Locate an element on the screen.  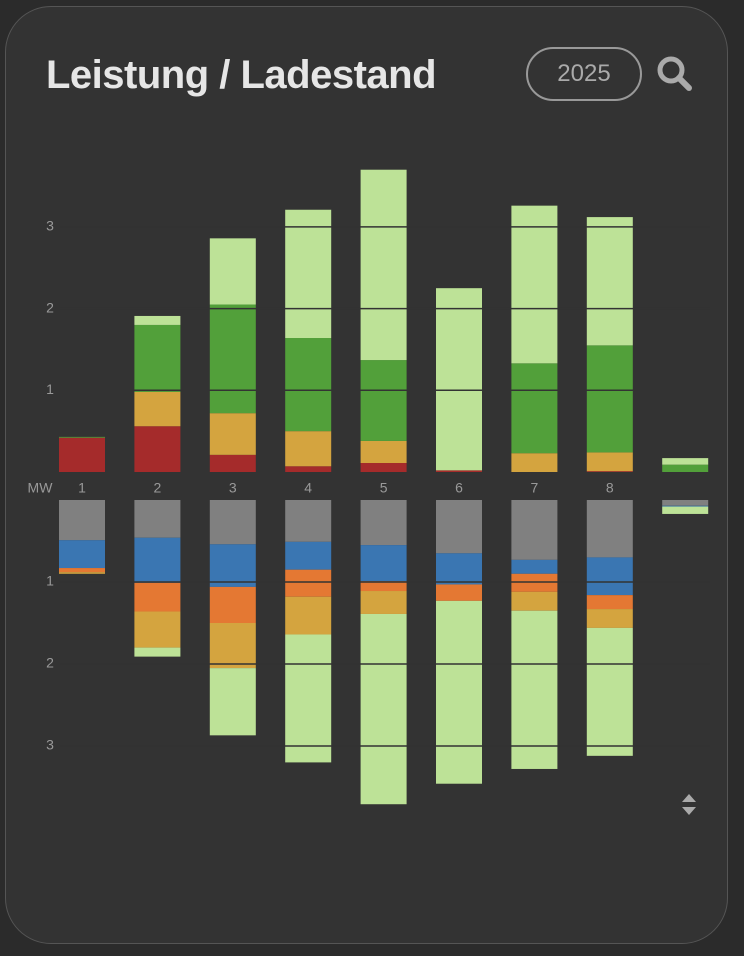
y-axis-label: MW is located at coordinates (41, 488).